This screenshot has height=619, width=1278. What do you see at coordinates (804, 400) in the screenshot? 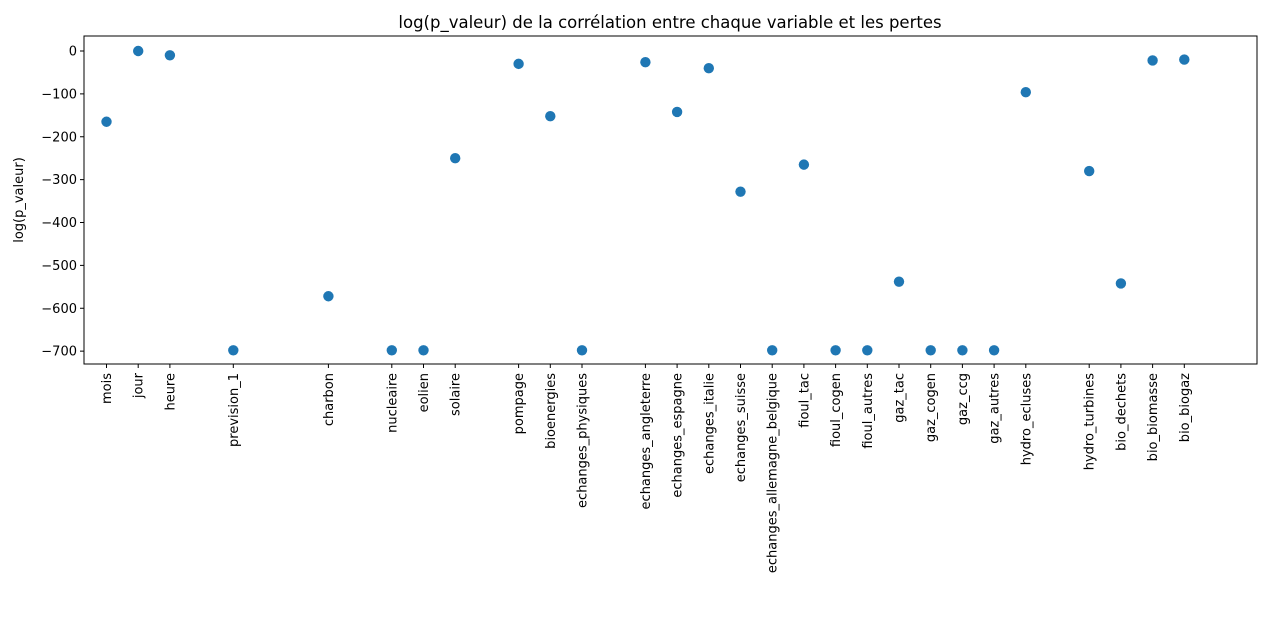
I see `x-tick-label: fioul_tac` at bounding box center [804, 400].